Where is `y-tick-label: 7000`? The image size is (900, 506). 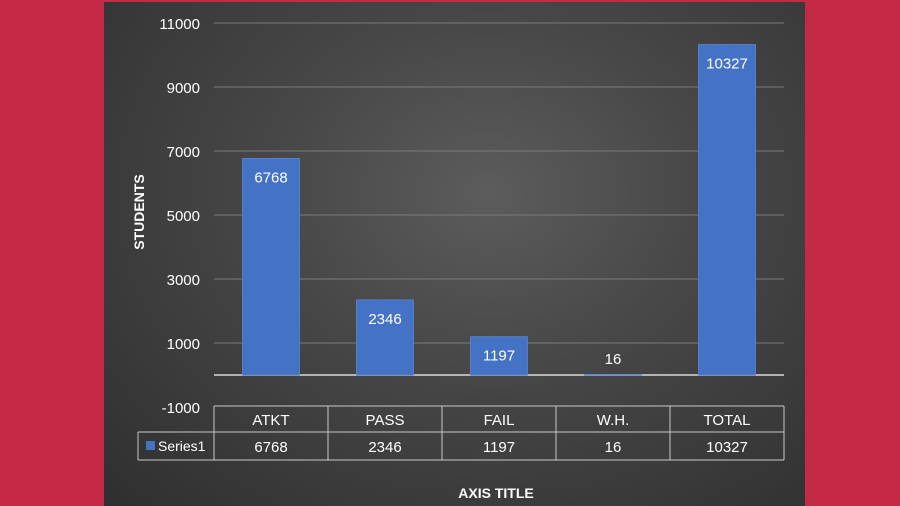 y-tick-label: 7000 is located at coordinates (183, 152).